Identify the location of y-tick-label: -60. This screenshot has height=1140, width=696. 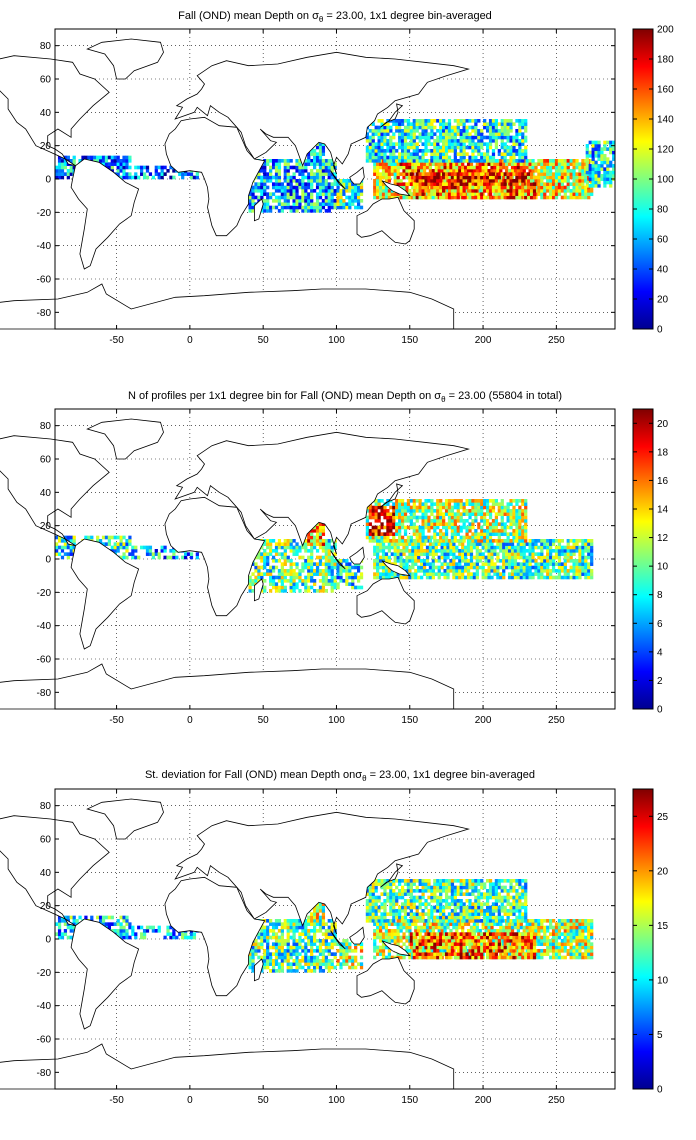
(44, 660).